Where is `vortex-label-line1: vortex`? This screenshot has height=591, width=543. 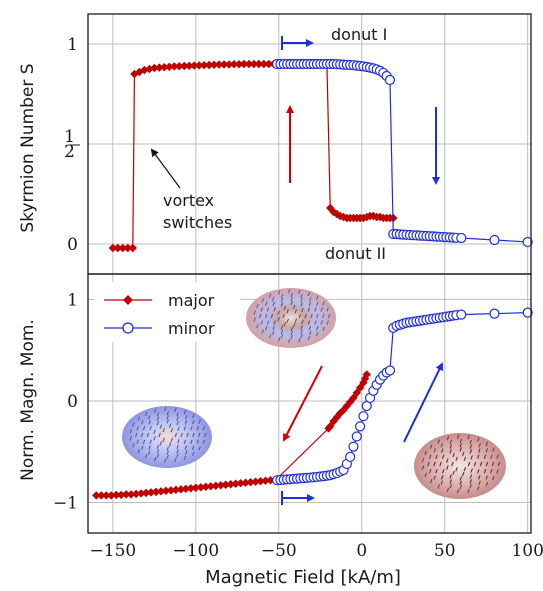 vortex-label-line1: vortex is located at coordinates (188, 200).